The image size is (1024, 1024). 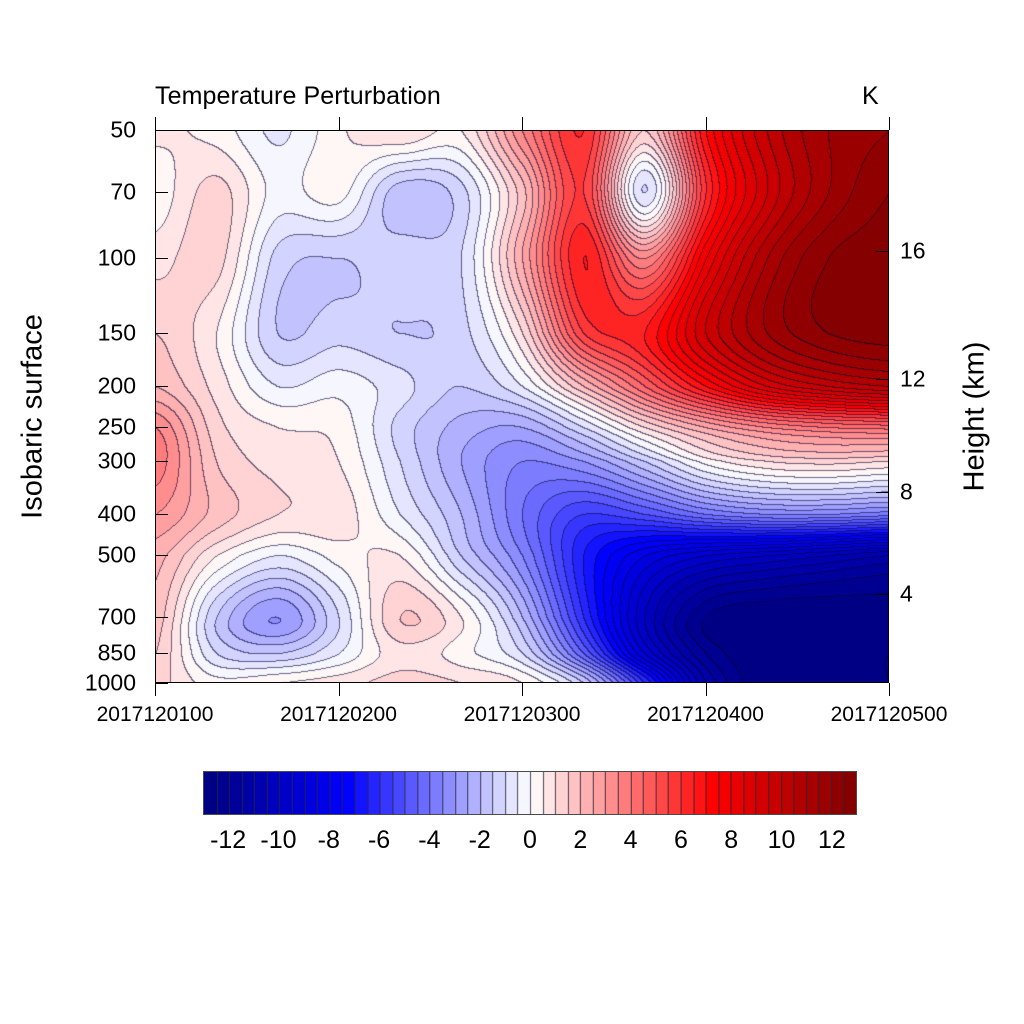 I want to click on pressure-tick-label: 200, so click(x=116, y=385).